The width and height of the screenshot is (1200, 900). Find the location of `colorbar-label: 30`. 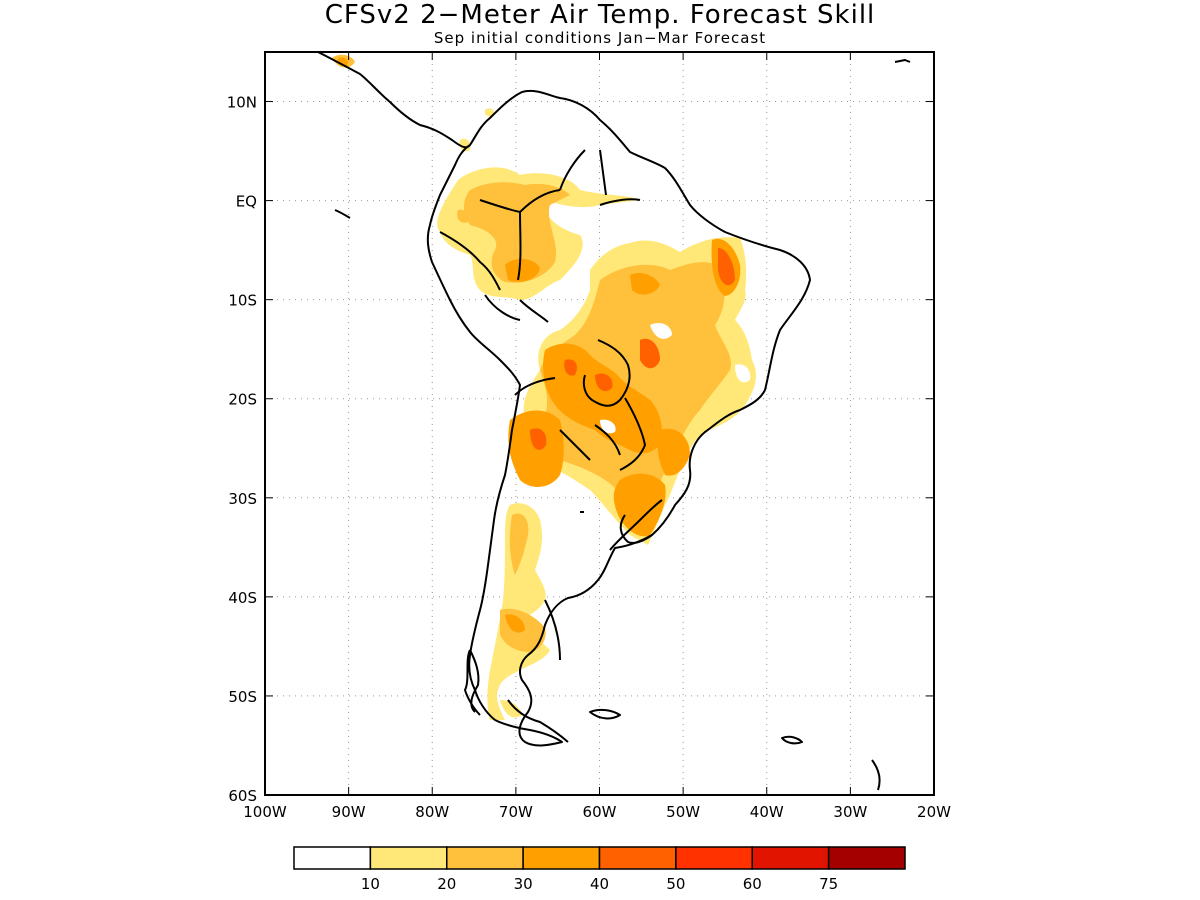

colorbar-label: 30 is located at coordinates (523, 884).